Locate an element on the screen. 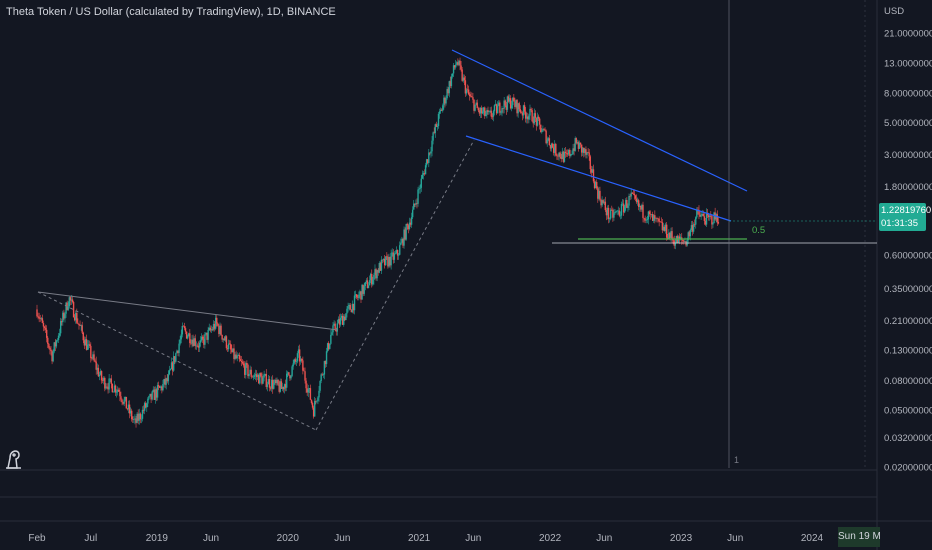 The image size is (932, 550). grey-resistance-line is located at coordinates (188, 311).